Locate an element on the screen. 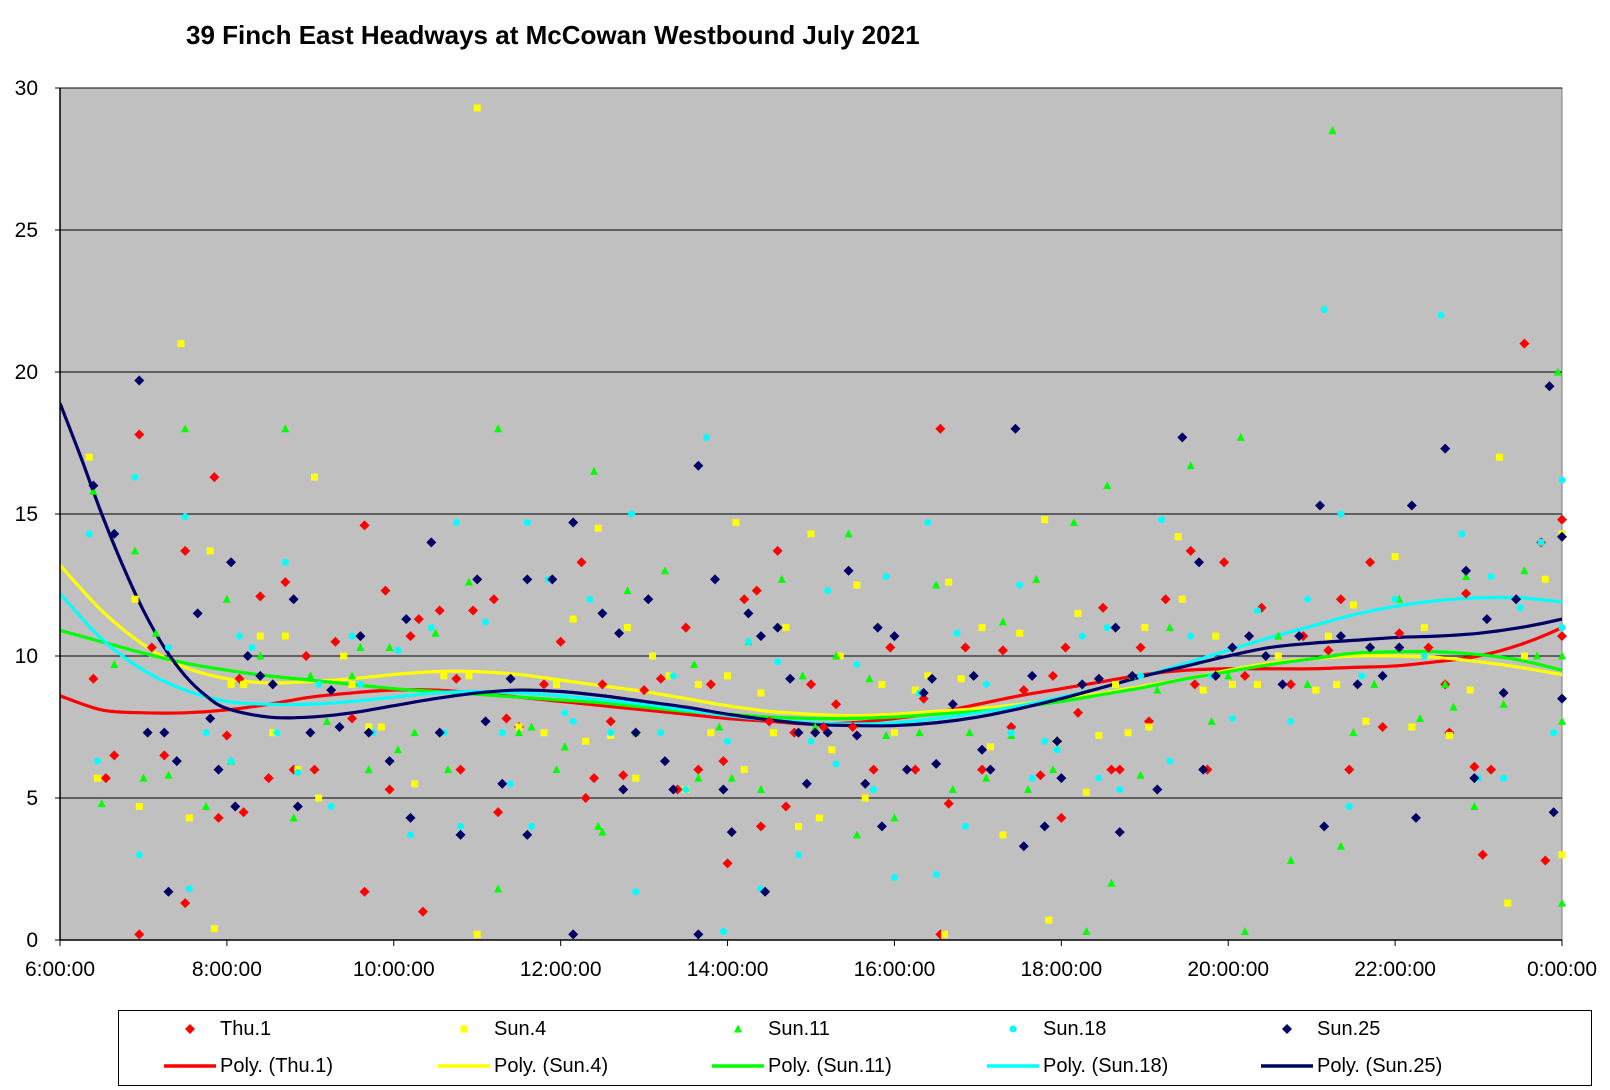  y-tick-label: 0 is located at coordinates (32, 940).